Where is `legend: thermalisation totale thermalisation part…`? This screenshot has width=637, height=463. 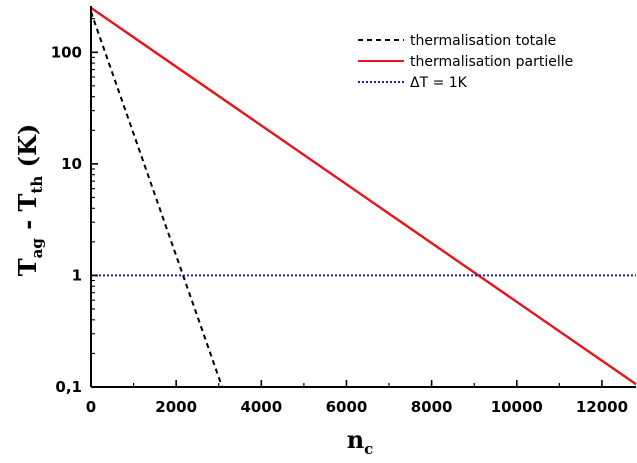
legend: thermalisation totale thermalisation part… is located at coordinates (465, 62).